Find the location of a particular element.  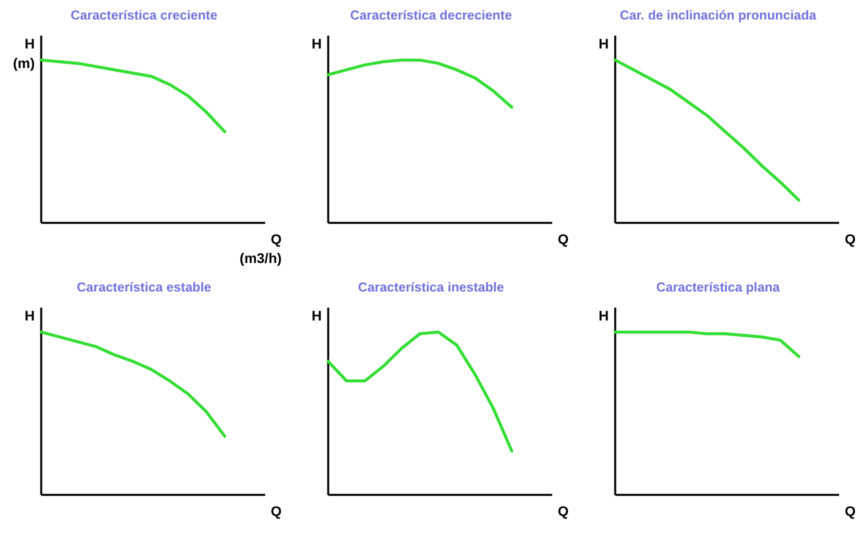

chart-title: Característica inestable is located at coordinates (431, 287).